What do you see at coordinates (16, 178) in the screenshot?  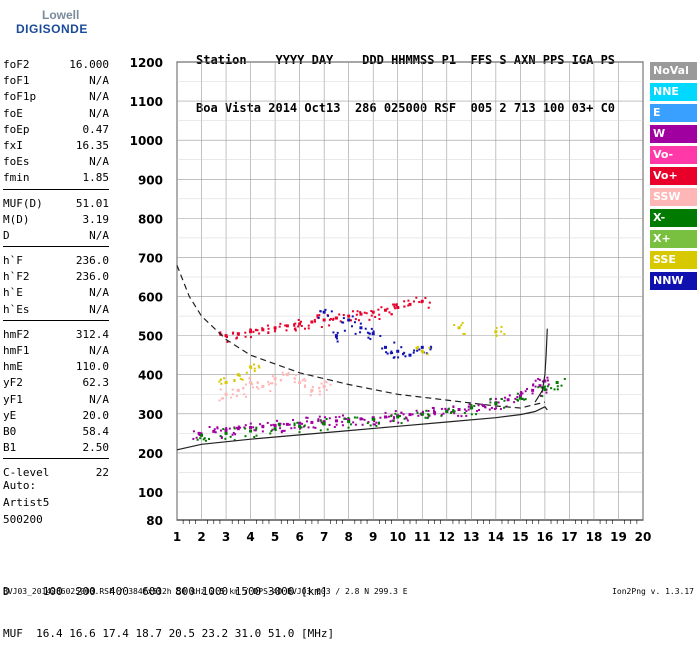 I see `param-name: fmin` at bounding box center [16, 178].